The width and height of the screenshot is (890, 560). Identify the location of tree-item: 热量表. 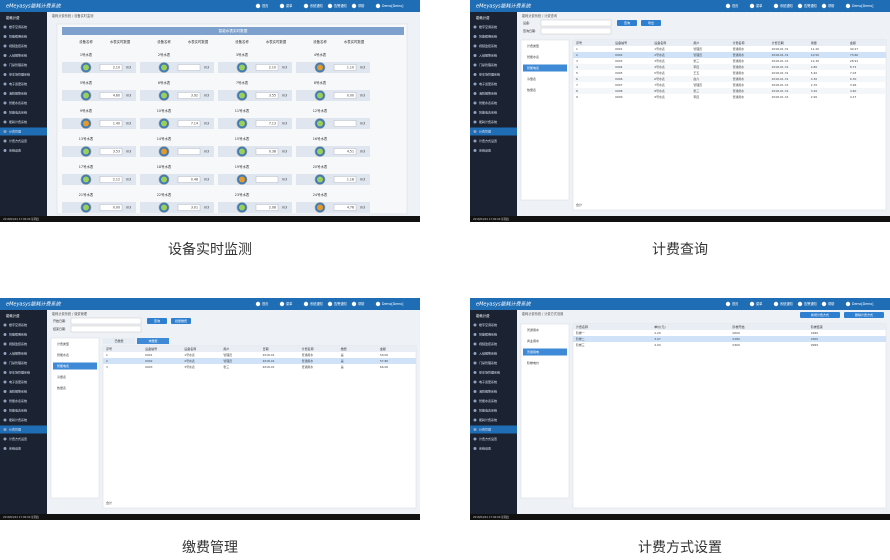
(531, 89).